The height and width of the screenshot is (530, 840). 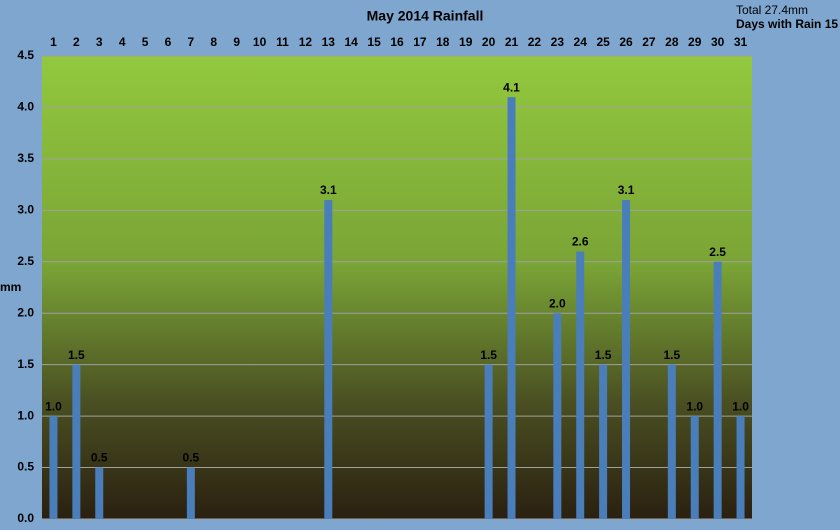 I want to click on y-tick-label: 3.0, so click(x=25, y=210).